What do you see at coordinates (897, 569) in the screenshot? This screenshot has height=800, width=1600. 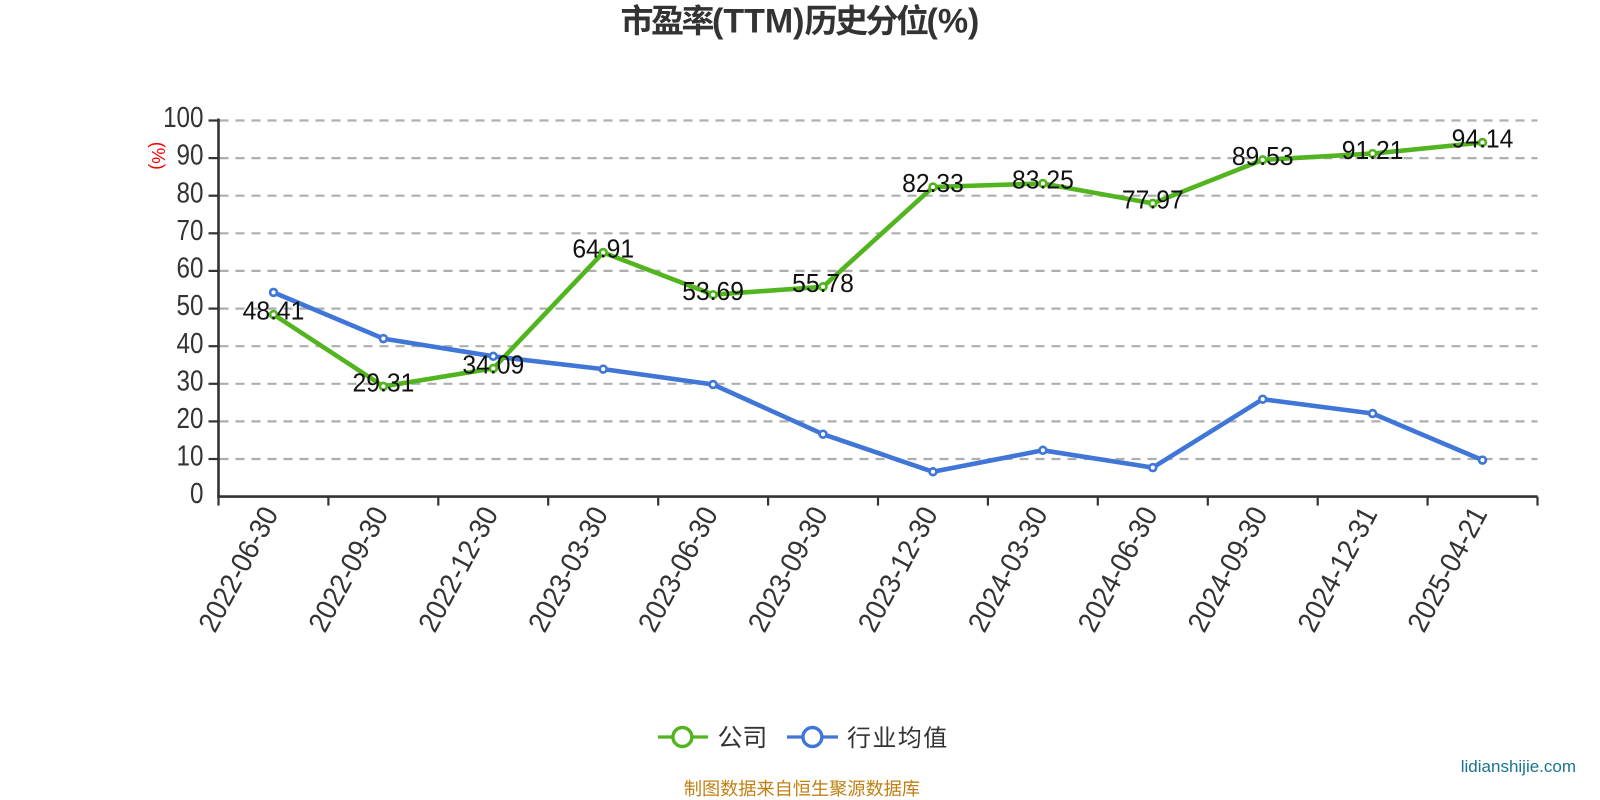 I see `svg-text: 2023-12-30` at bounding box center [897, 569].